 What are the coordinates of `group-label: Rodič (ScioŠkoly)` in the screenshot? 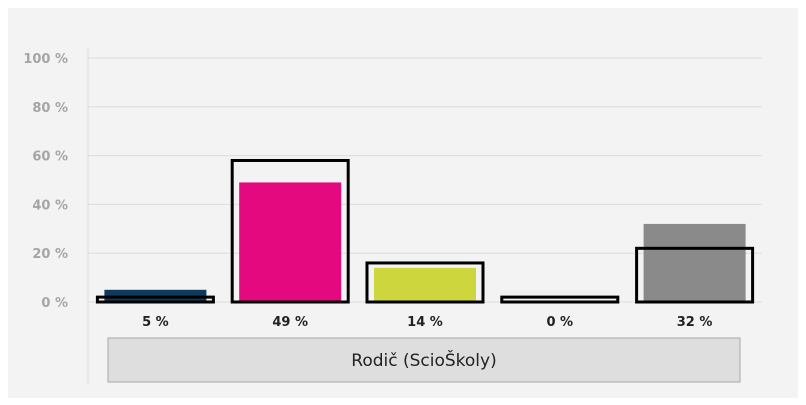 It's located at (423, 360).